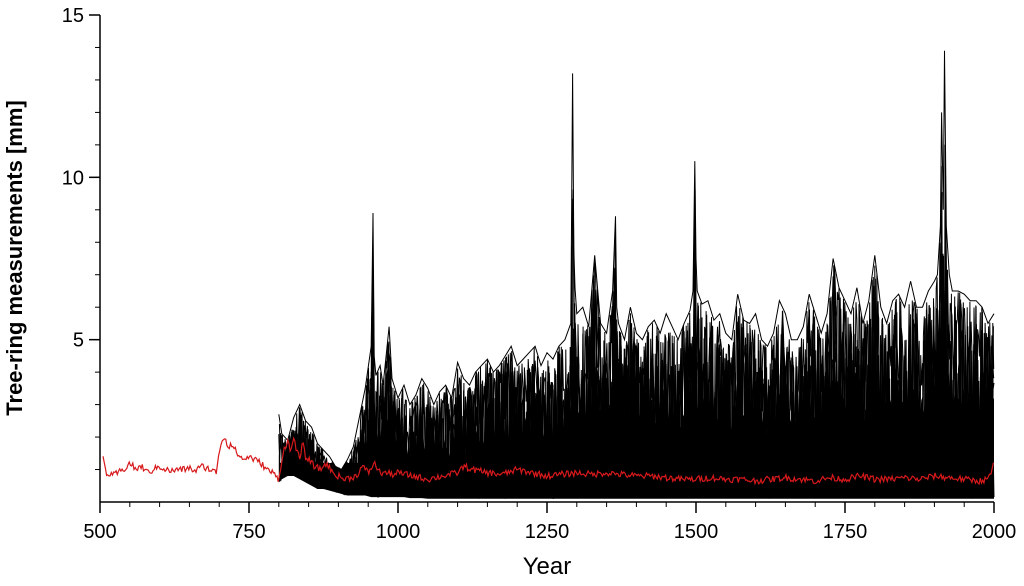 This screenshot has height=586, width=1024. What do you see at coordinates (73, 16) in the screenshot?
I see `y-tick-label: 15` at bounding box center [73, 16].